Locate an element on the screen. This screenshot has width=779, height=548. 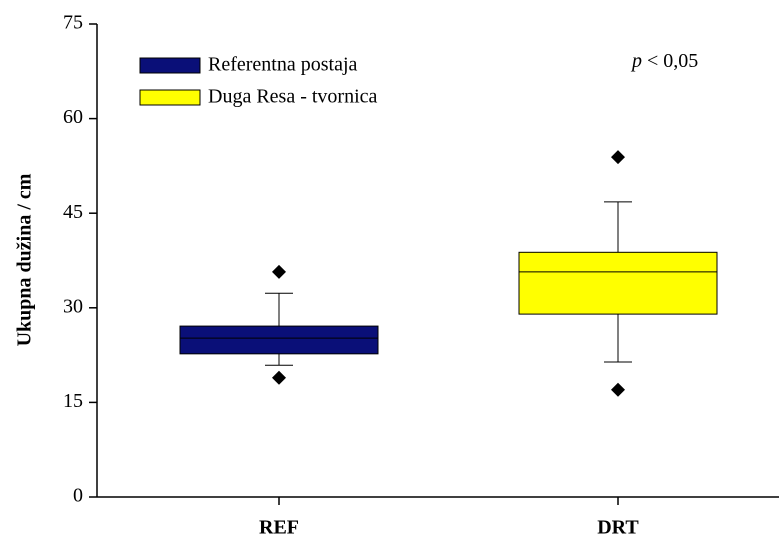
annotation-p: p is located at coordinates (636, 61).